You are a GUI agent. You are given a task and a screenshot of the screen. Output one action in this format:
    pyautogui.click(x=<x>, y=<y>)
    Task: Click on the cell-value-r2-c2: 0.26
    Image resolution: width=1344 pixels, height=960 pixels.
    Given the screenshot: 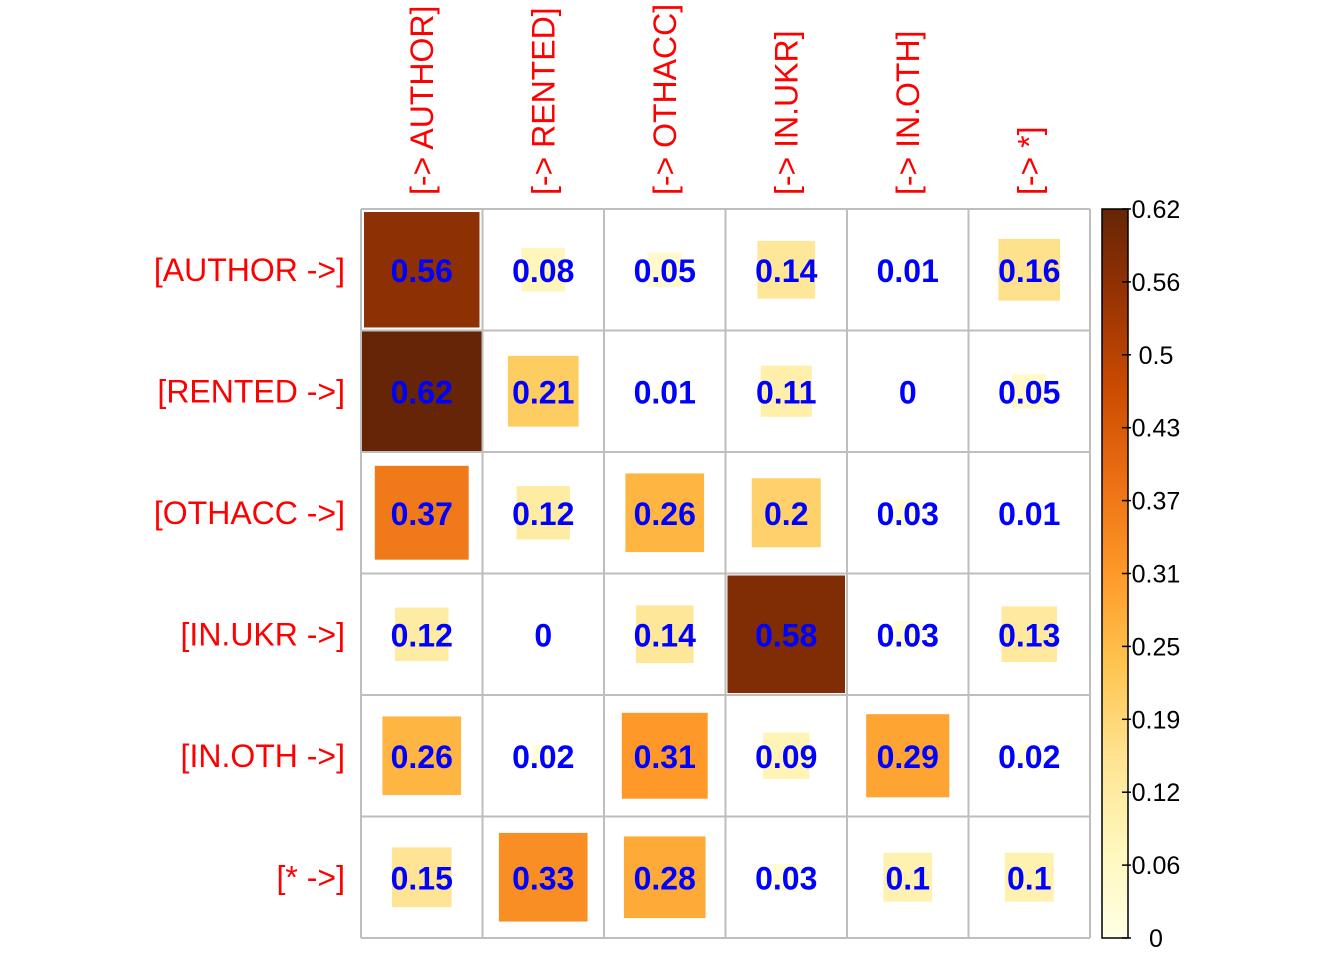 What is the action you would take?
    pyautogui.click(x=665, y=514)
    